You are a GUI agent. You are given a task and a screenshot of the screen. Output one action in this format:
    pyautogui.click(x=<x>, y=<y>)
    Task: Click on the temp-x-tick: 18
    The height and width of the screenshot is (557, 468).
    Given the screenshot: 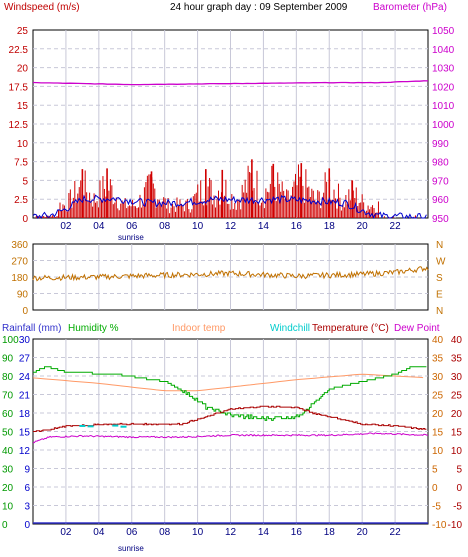 What is the action you would take?
    pyautogui.click(x=330, y=532)
    